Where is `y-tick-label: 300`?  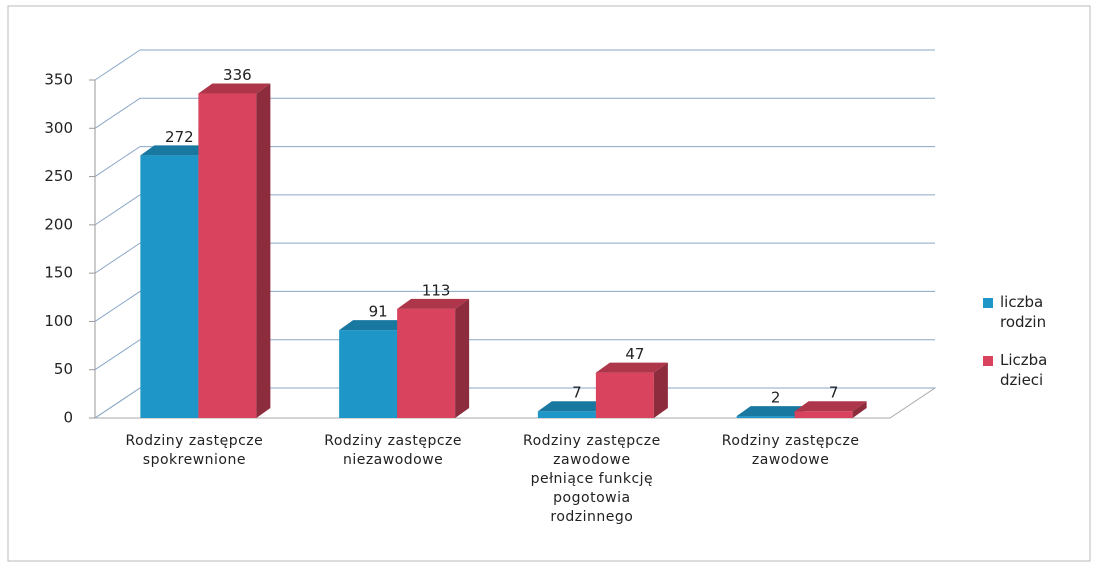
y-tick-label: 300 is located at coordinates (58, 128).